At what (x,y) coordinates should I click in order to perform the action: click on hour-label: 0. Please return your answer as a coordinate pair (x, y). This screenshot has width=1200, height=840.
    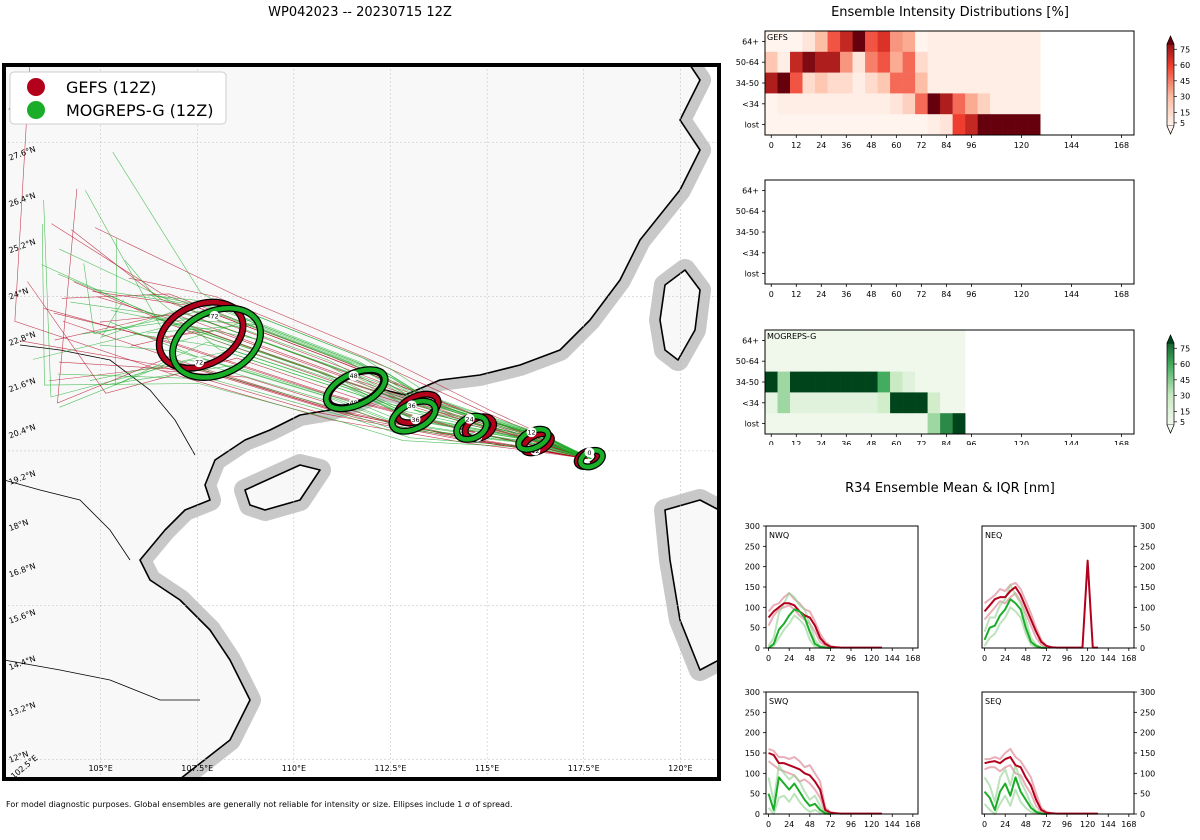
    Looking at the image, I should click on (589, 453).